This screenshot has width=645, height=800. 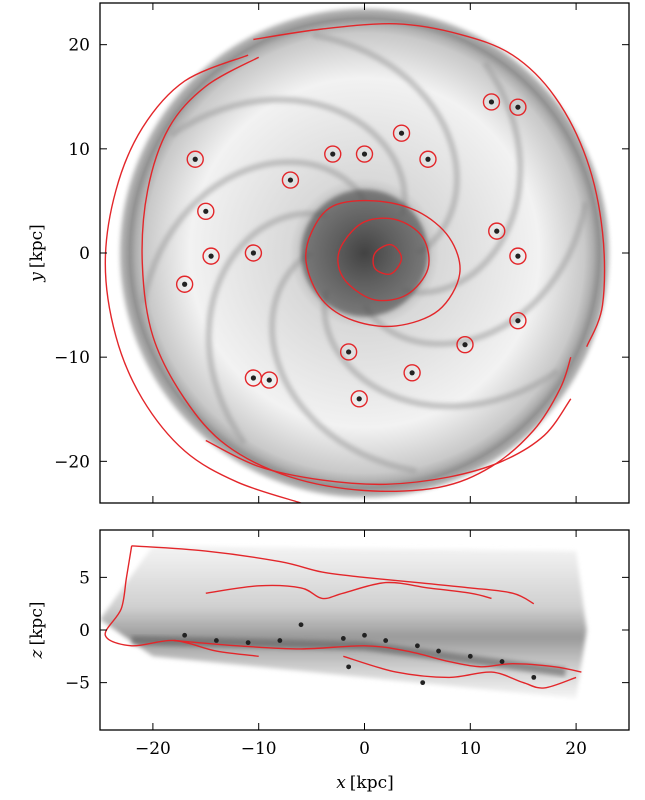 What do you see at coordinates (37, 246) in the screenshot?
I see `top-y-axis-unit: [kpc]` at bounding box center [37, 246].